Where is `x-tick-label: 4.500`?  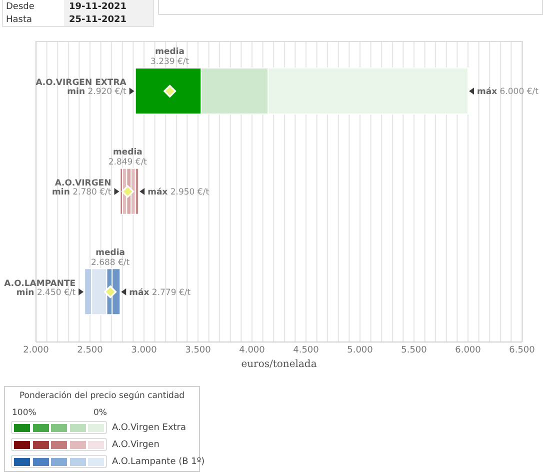 x-tick-label: 4.500 is located at coordinates (306, 350).